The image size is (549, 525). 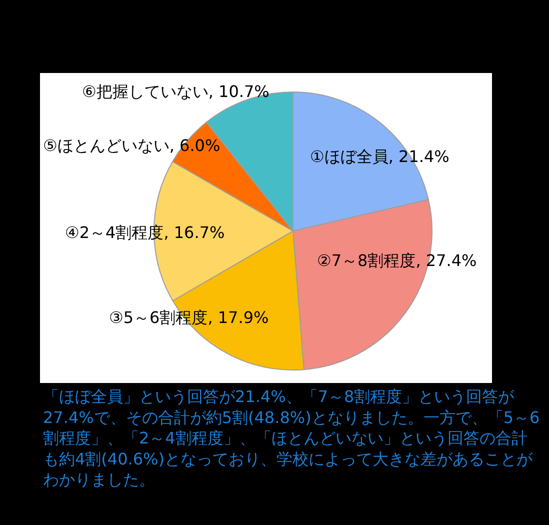 I want to click on slice-label: ⑥把握していない, 10.7%, so click(x=176, y=91).